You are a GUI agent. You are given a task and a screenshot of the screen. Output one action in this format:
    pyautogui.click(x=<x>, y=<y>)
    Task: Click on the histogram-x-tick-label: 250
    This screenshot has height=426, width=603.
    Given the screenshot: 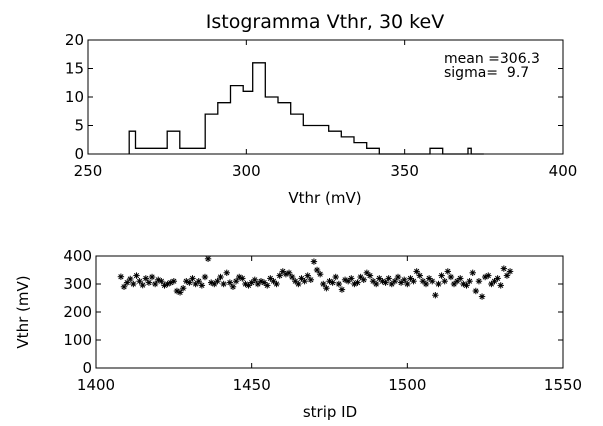 What is the action you would take?
    pyautogui.click(x=88, y=171)
    